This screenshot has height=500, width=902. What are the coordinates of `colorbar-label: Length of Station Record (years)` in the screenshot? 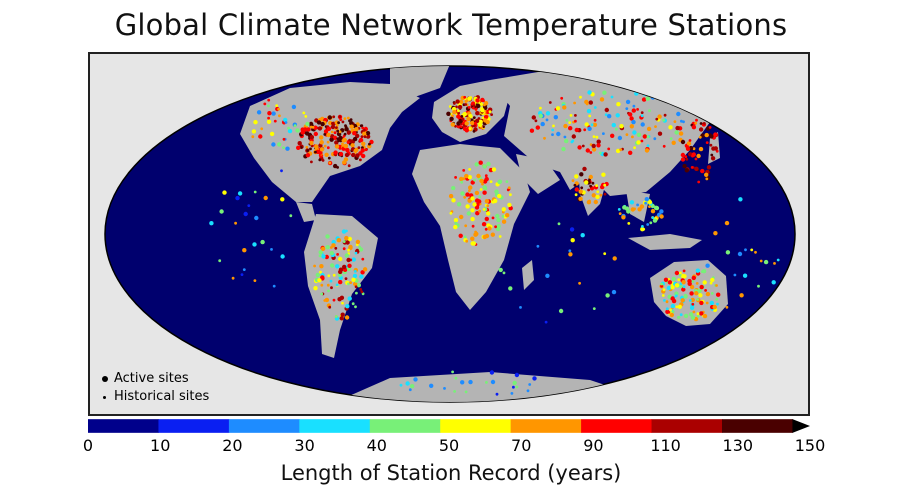 It's located at (451, 473).